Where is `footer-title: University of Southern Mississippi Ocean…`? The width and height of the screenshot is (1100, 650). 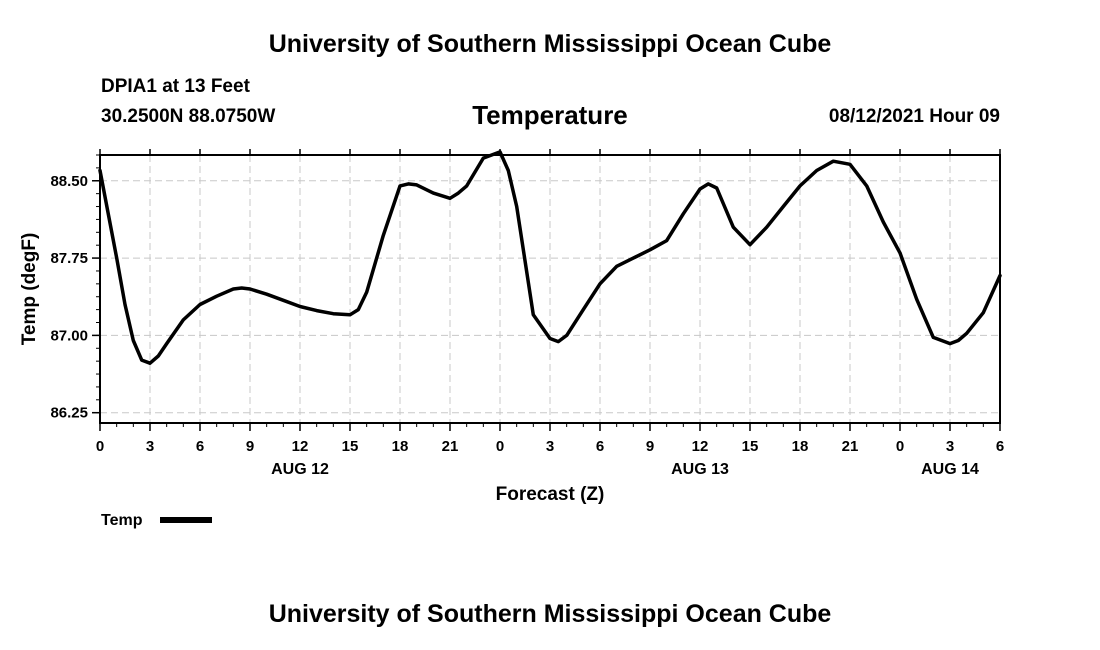 footer-title: University of Southern Mississippi Ocean… is located at coordinates (550, 614).